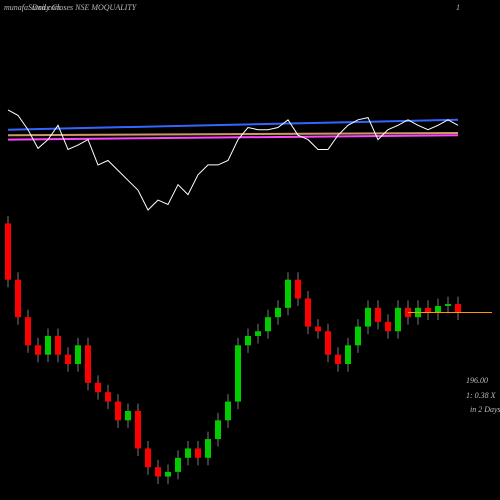  I want to click on chart-title: Daily Closes NSE MOQUALITY, so click(84, 7).